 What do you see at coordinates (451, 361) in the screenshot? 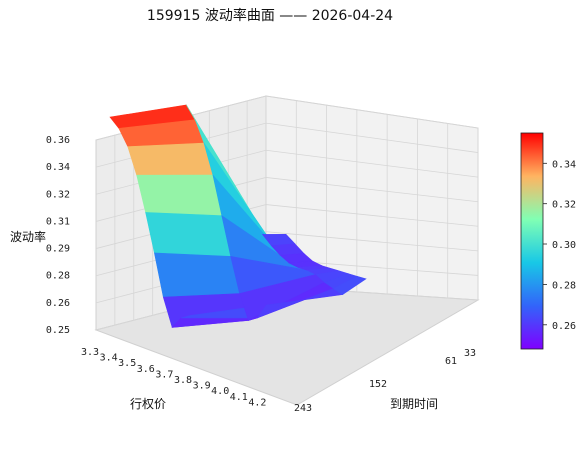
I see `y-tick-label: 61` at bounding box center [451, 361].